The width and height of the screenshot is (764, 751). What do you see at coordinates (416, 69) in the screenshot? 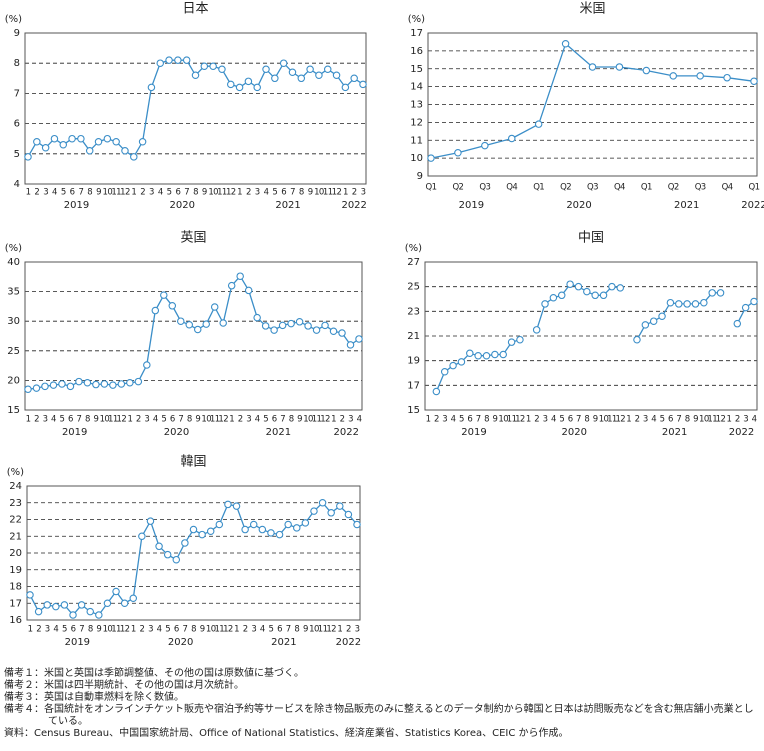
I see `y-tick-label: 15` at bounding box center [416, 69].